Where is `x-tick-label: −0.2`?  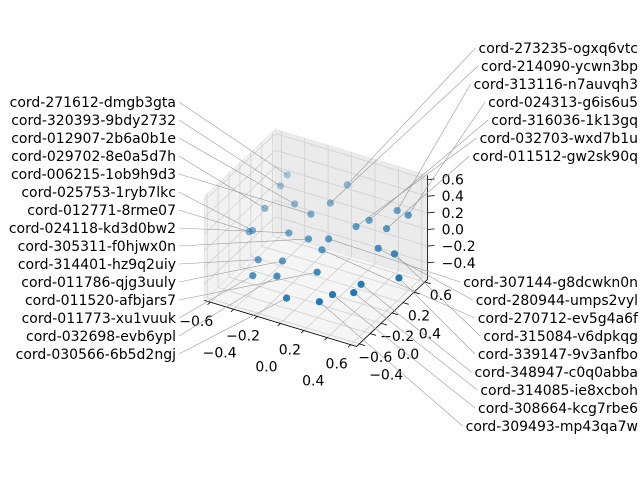
x-tick-label: −0.2 is located at coordinates (243, 336).